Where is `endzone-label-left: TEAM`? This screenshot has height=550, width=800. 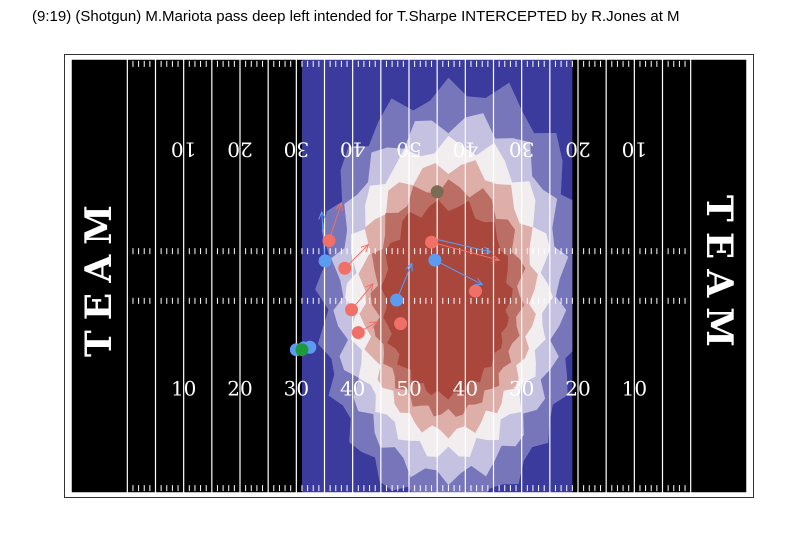
endzone-label-left: TEAM is located at coordinates (99, 276).